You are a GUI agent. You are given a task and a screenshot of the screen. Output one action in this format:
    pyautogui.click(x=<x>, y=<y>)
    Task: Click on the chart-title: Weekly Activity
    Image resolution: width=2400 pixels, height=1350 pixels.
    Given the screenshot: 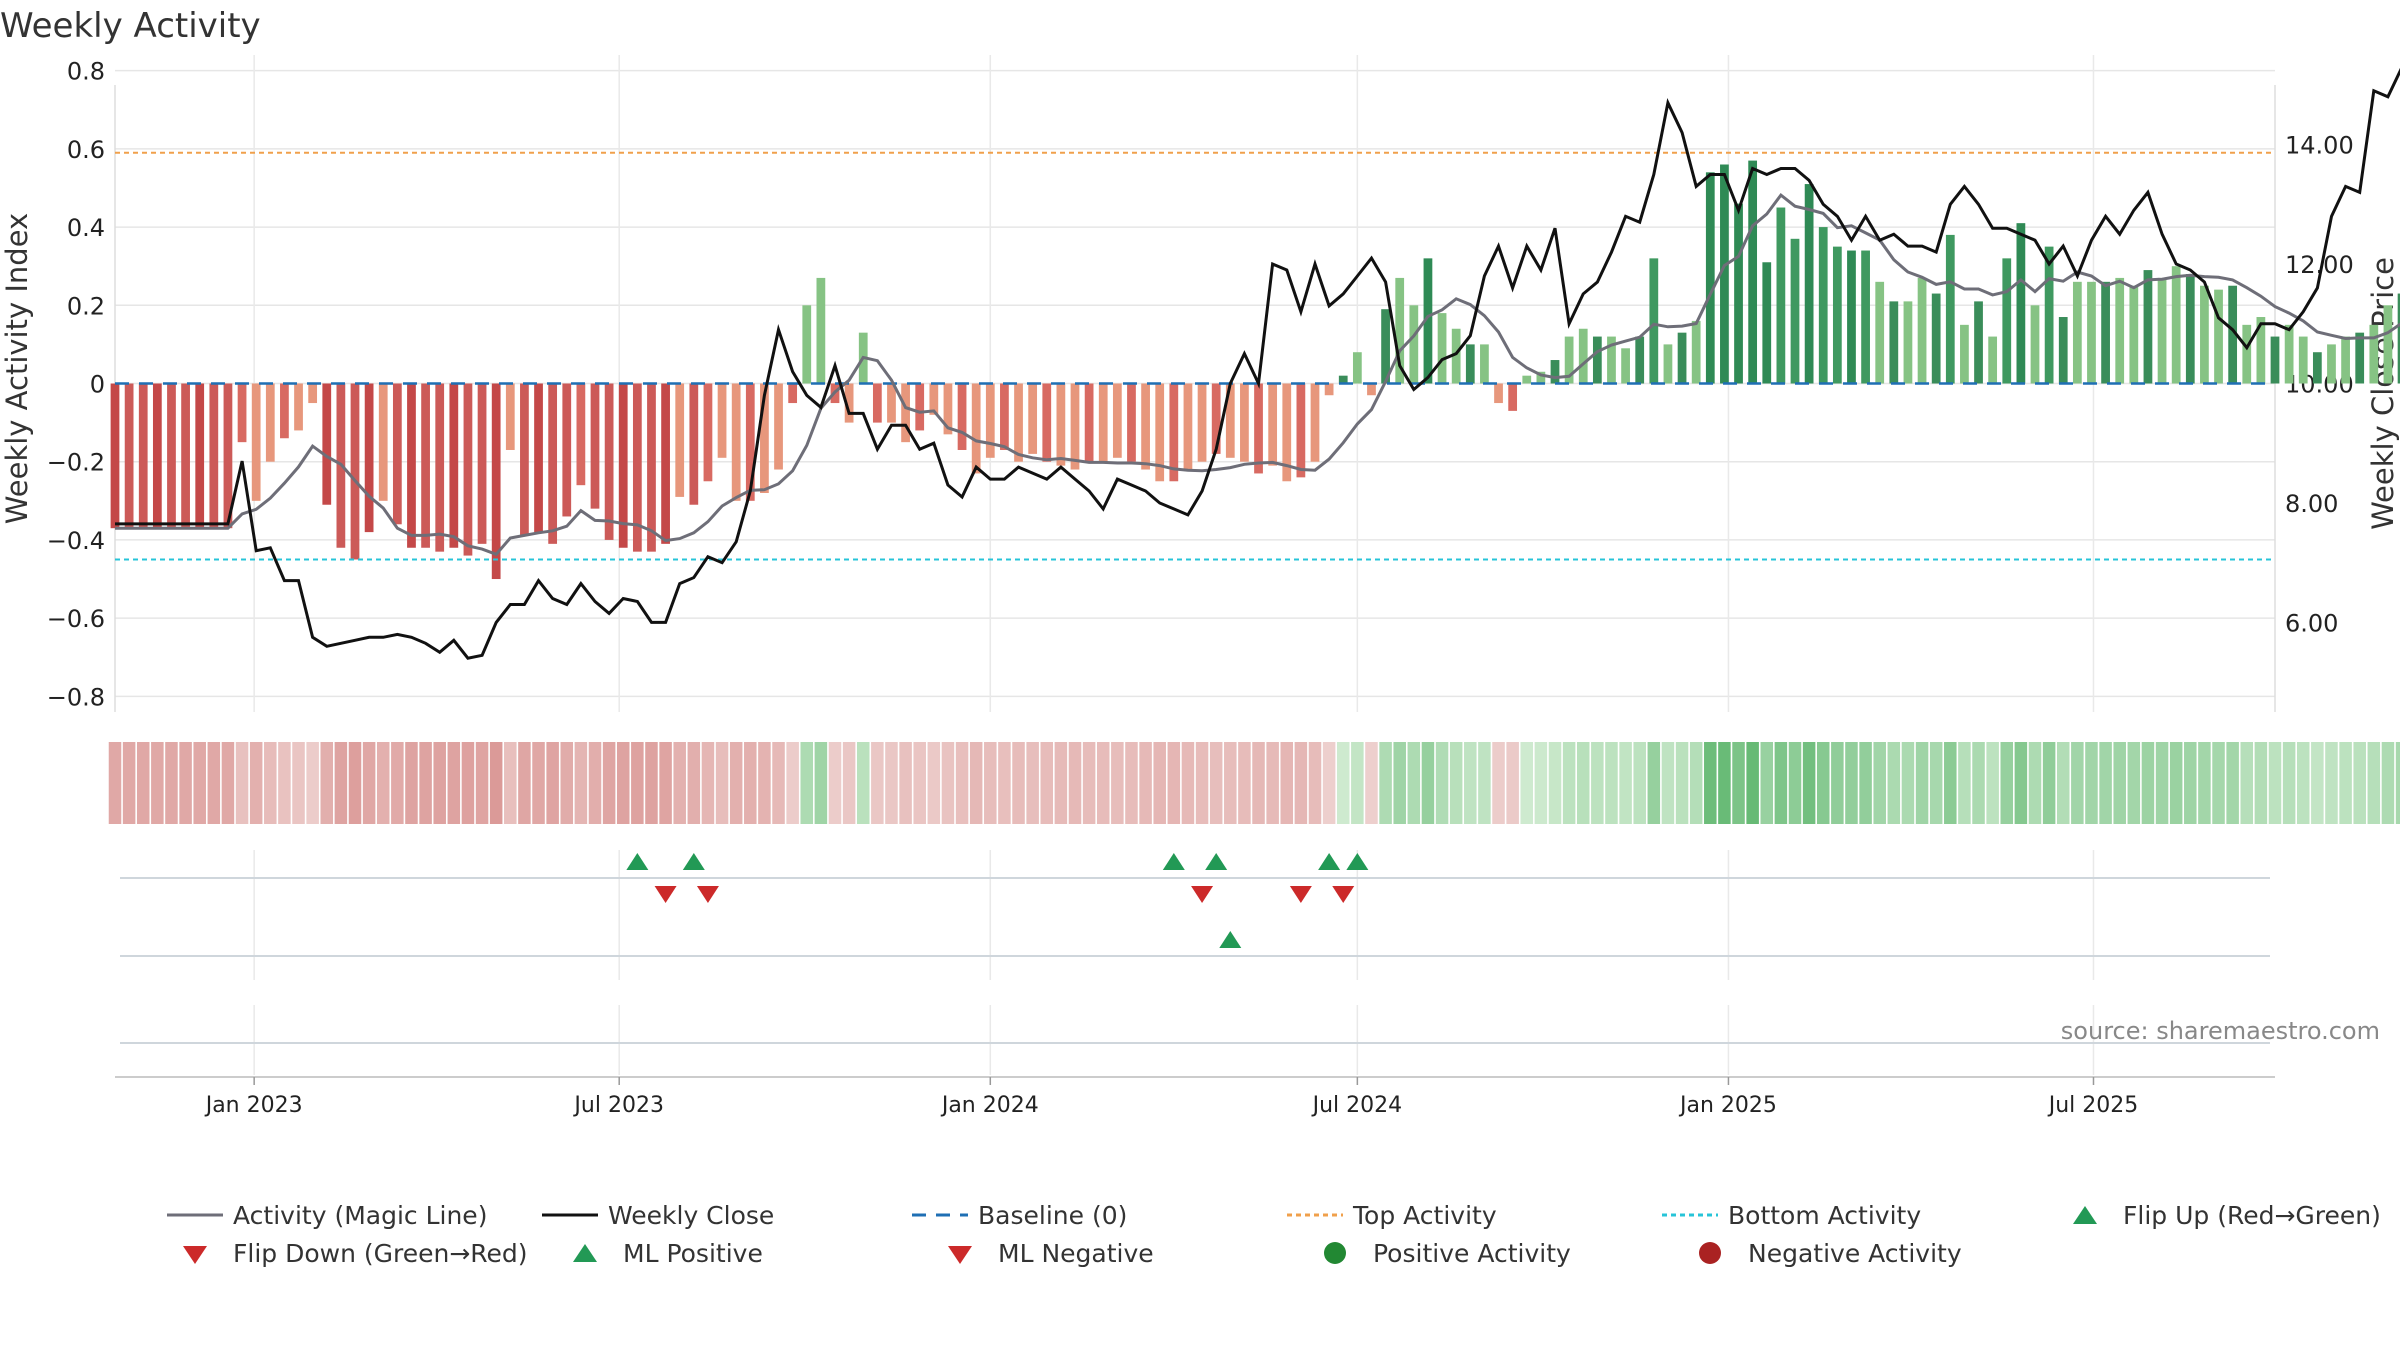 What is the action you would take?
    pyautogui.click(x=130, y=26)
    